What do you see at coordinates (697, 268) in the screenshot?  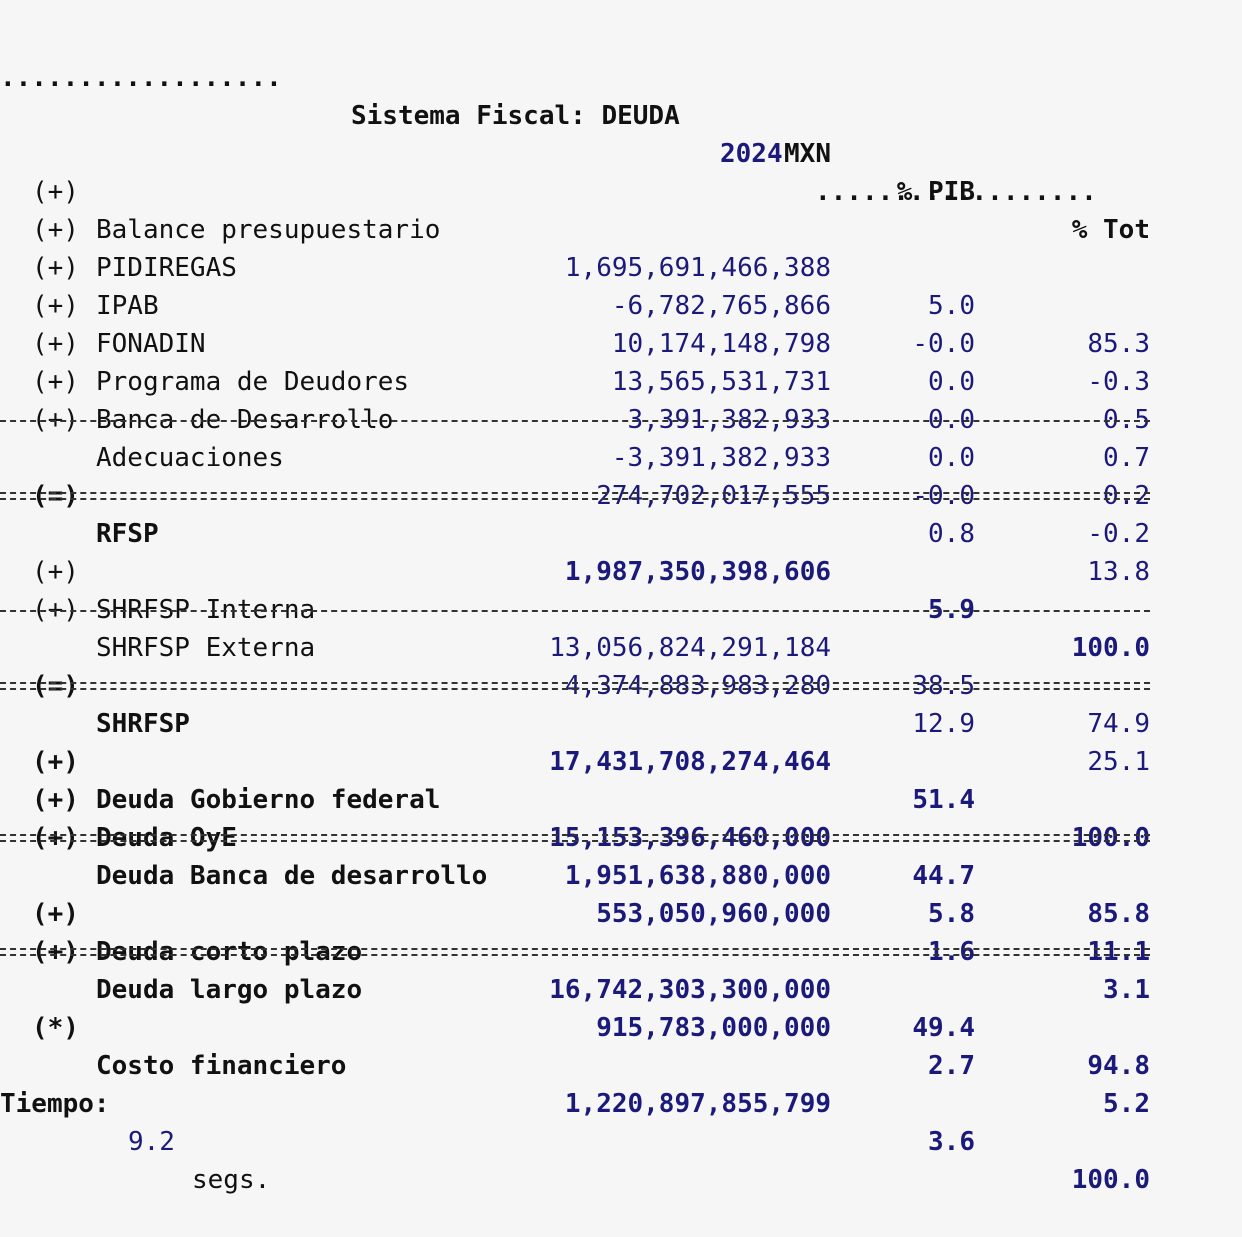 I see `row-mxn: 1,695,691,466,388` at bounding box center [697, 268].